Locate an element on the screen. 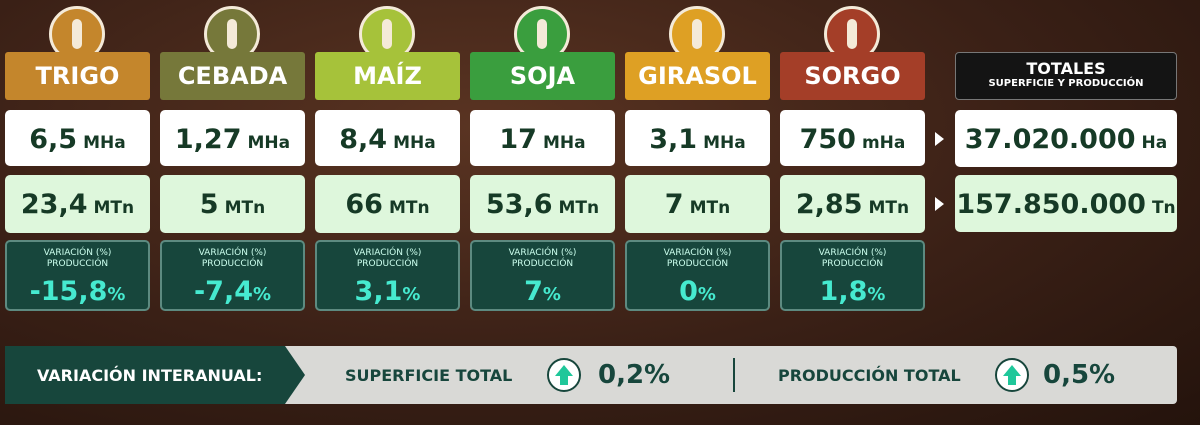  variation-box: VARIACIÓN (%) PRODUCCIÓN -15,8% is located at coordinates (77, 275).